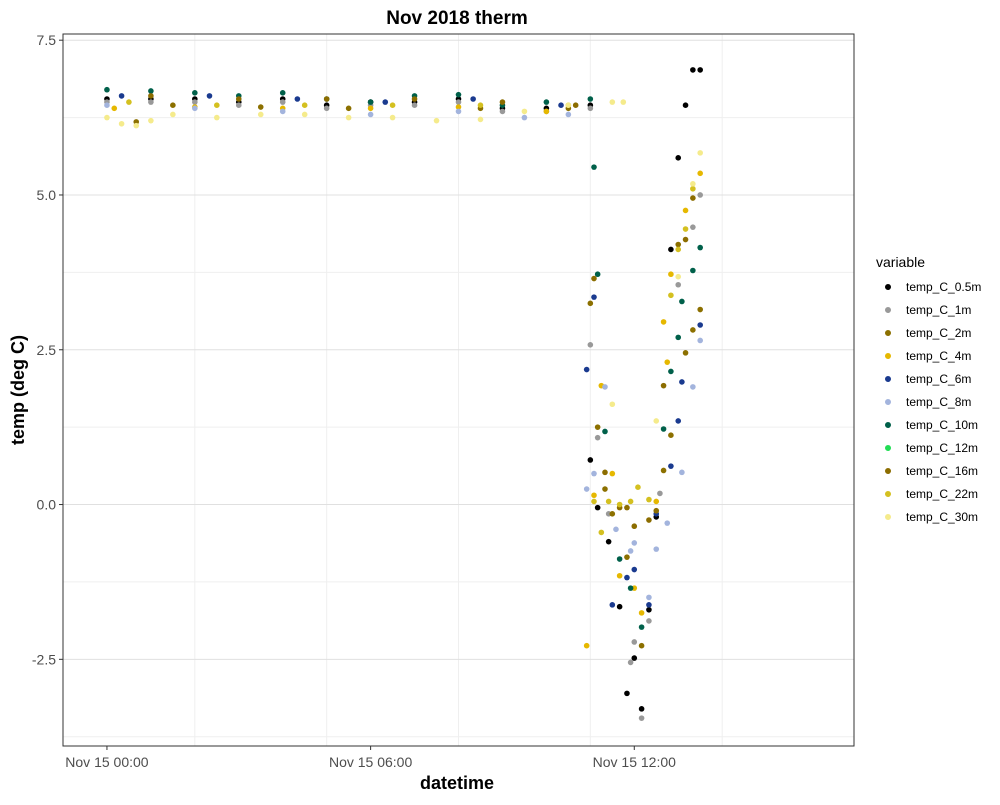 The width and height of the screenshot is (1000, 805). Describe the element at coordinates (938, 333) in the screenshot. I see `legend-label: temp_C_2m` at that location.